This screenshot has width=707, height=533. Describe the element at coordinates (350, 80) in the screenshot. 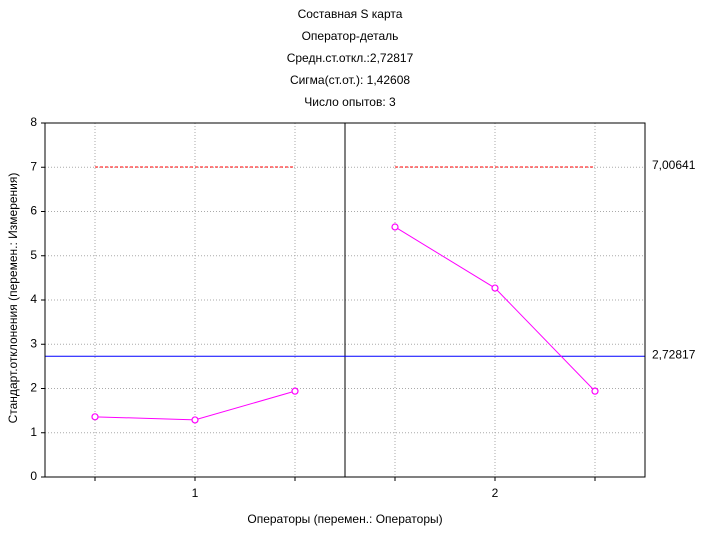

I see `chart-subtitle: Сигма(ст.от.): 1,42608` at that location.